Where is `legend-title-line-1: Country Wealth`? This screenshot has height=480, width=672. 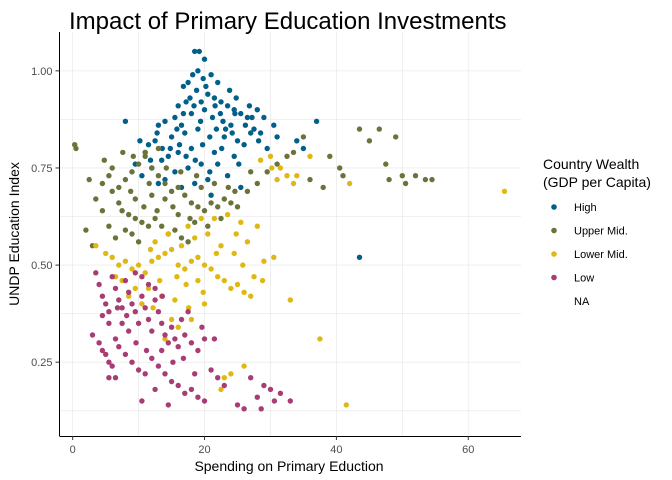
legend-title-line-1: Country Wealth is located at coordinates (591, 164).